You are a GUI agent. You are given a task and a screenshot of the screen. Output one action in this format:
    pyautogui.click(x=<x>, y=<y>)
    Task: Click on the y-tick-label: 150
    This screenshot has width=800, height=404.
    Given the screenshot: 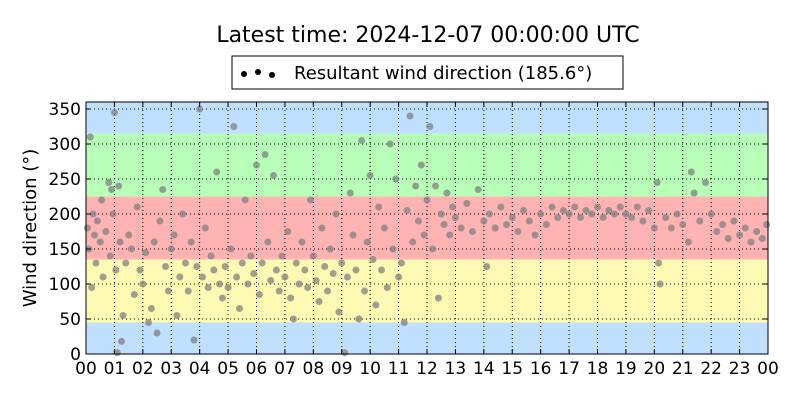 What is the action you would take?
    pyautogui.click(x=65, y=250)
    